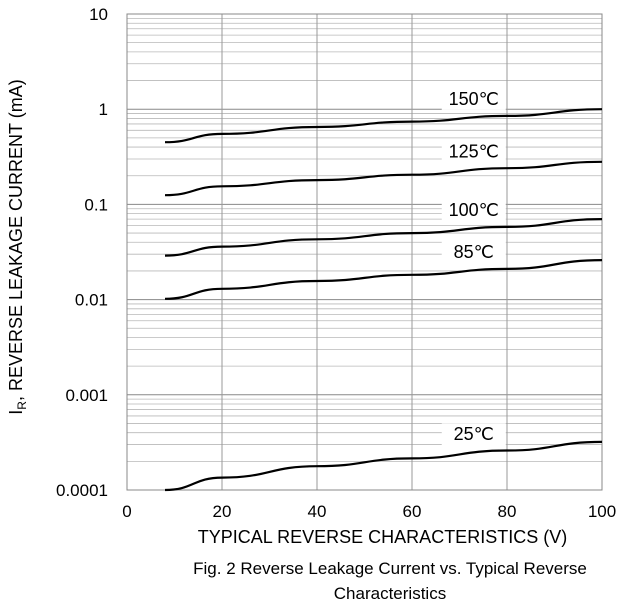 The image size is (640, 611). What do you see at coordinates (96, 204) in the screenshot?
I see `y-tick-label: 0.1` at bounding box center [96, 204].